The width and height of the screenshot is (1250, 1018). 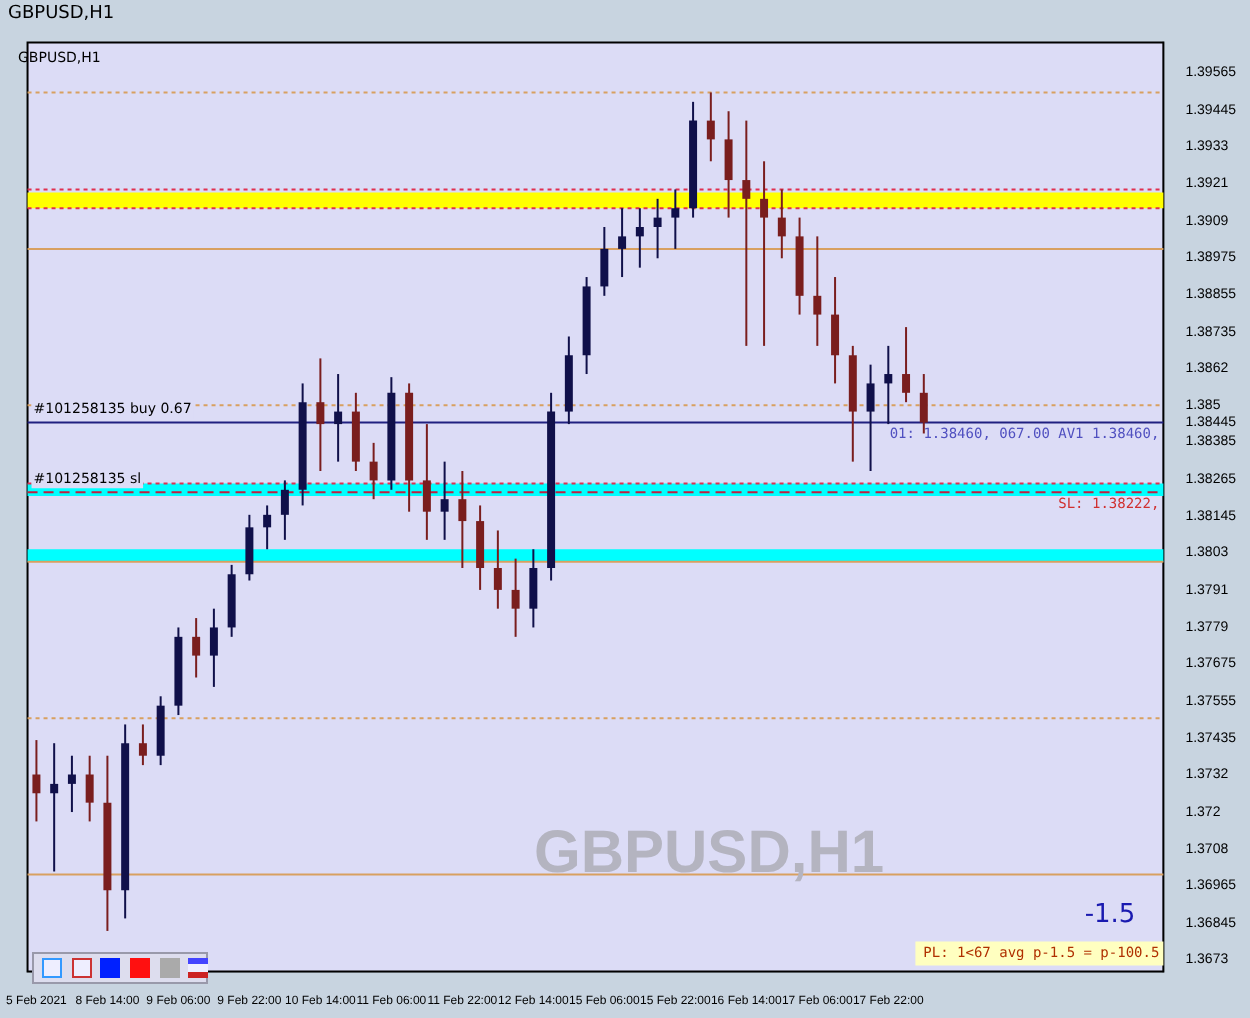 What do you see at coordinates (709, 853) in the screenshot?
I see `annotation: GBPUSD,H1` at bounding box center [709, 853].